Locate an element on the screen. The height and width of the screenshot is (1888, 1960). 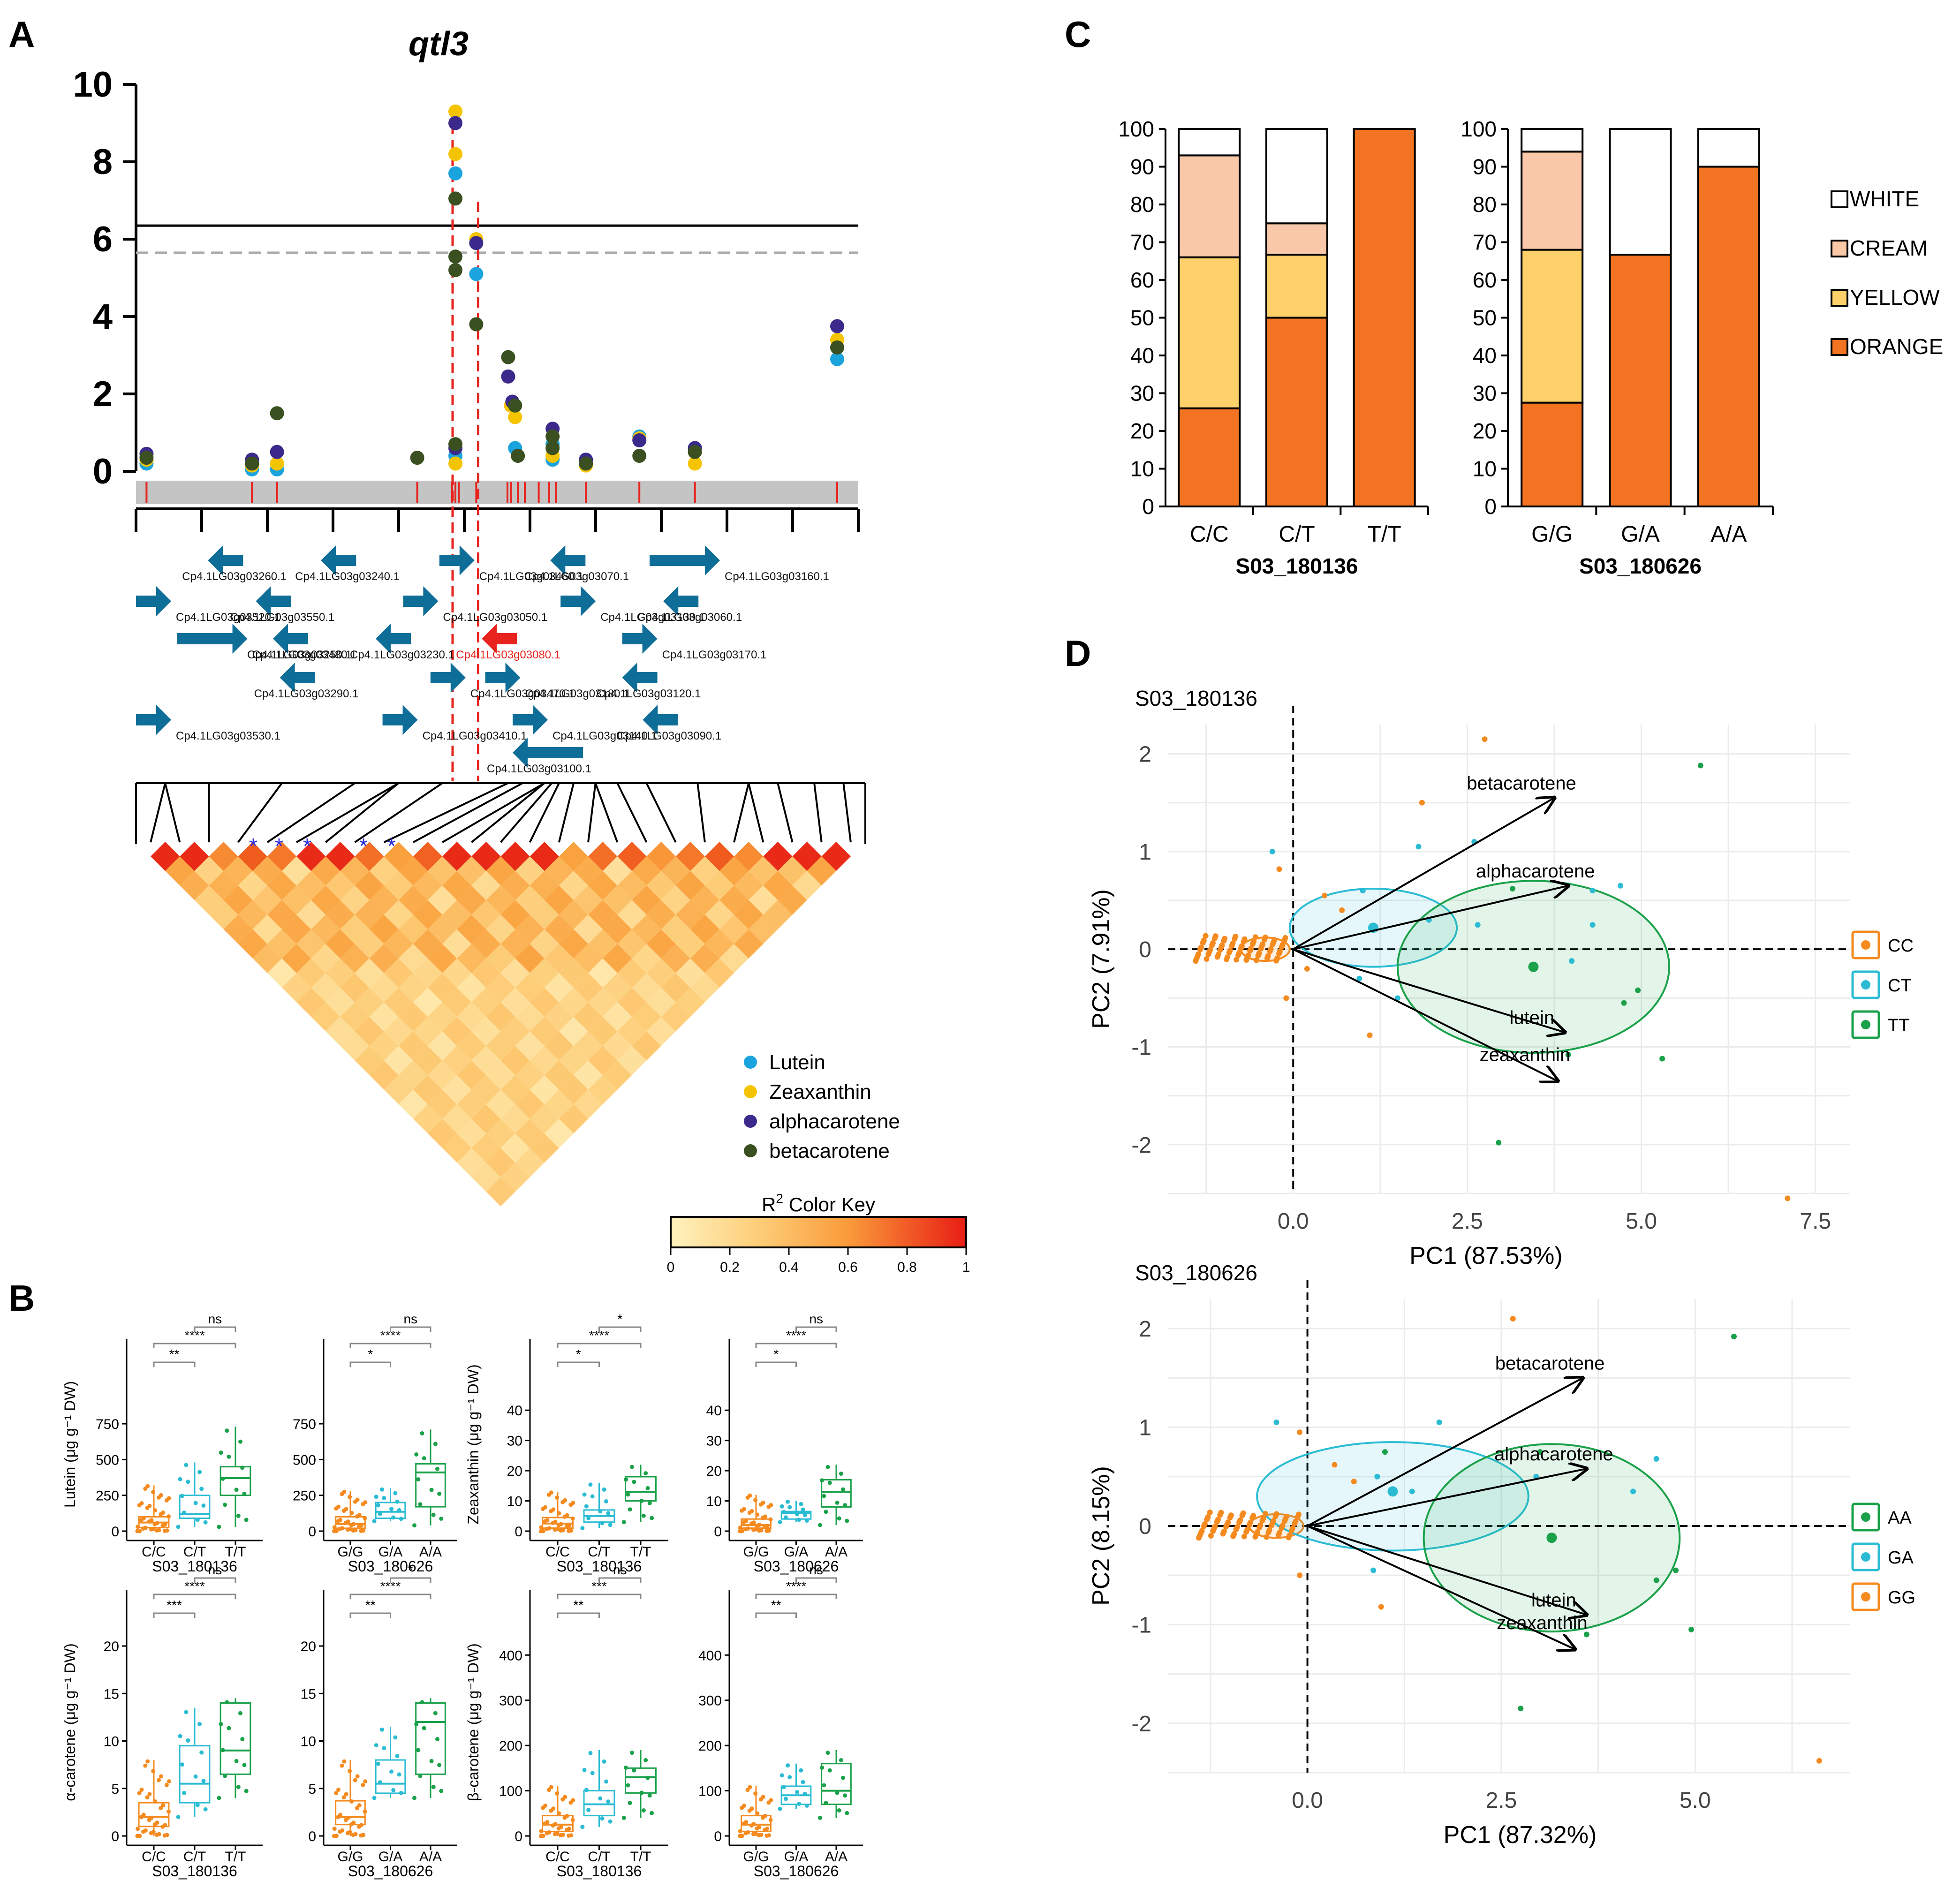
y-tick-label: 4 is located at coordinates (103, 317).